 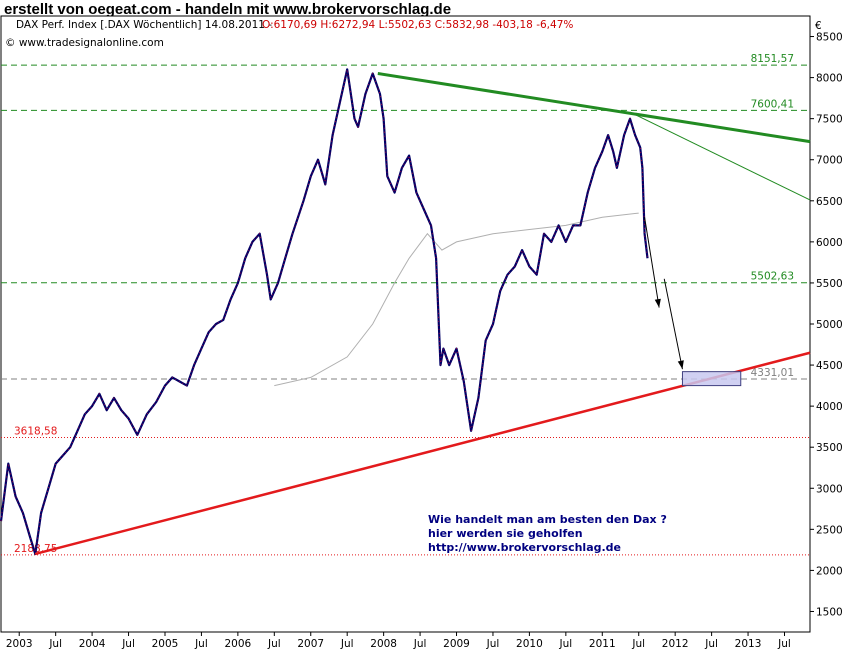 What do you see at coordinates (748, 644) in the screenshot?
I see `x-tick-label-20: 2013` at bounding box center [748, 644].